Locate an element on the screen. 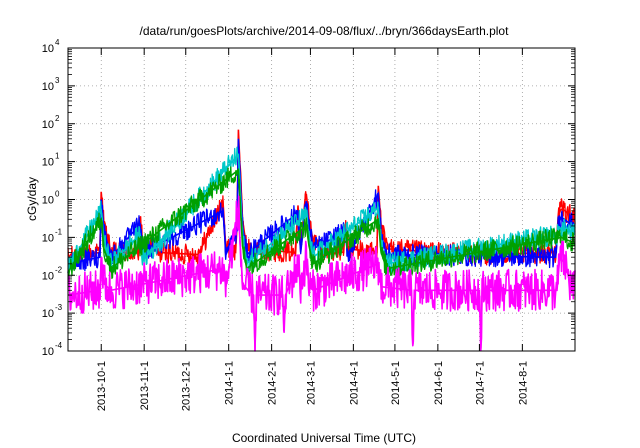  x-tick-label: 2014-1-1 is located at coordinates (230, 383).